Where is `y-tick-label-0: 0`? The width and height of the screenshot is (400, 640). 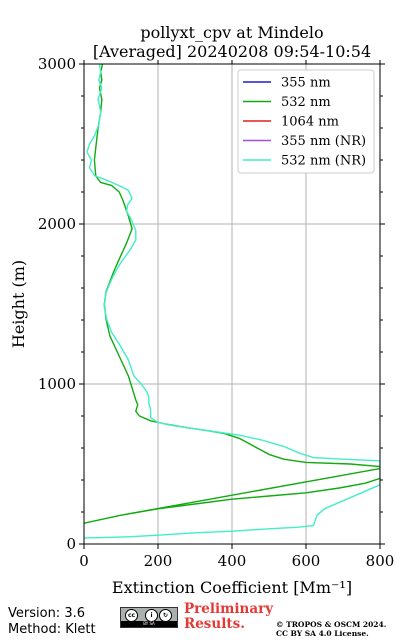 y-tick-label-0: 0 is located at coordinates (71, 544).